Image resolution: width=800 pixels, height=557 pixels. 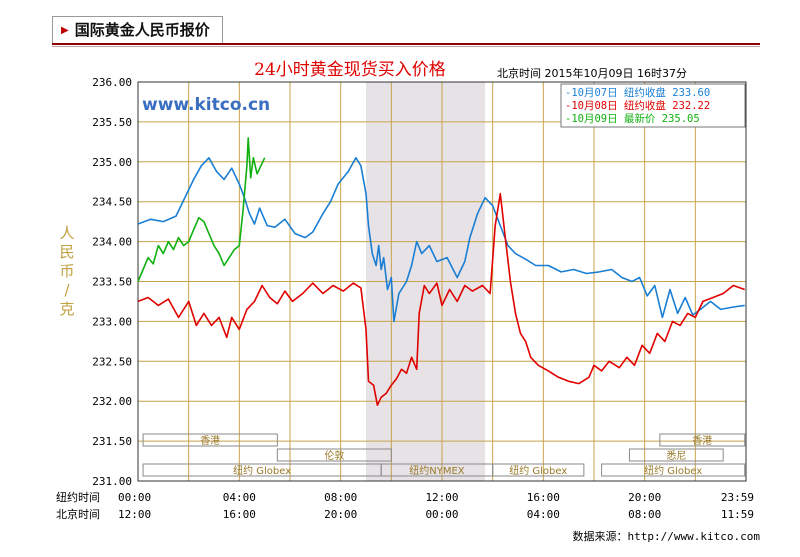 What do you see at coordinates (78, 514) in the screenshot?
I see `x-row-label: 北京时间` at bounding box center [78, 514].